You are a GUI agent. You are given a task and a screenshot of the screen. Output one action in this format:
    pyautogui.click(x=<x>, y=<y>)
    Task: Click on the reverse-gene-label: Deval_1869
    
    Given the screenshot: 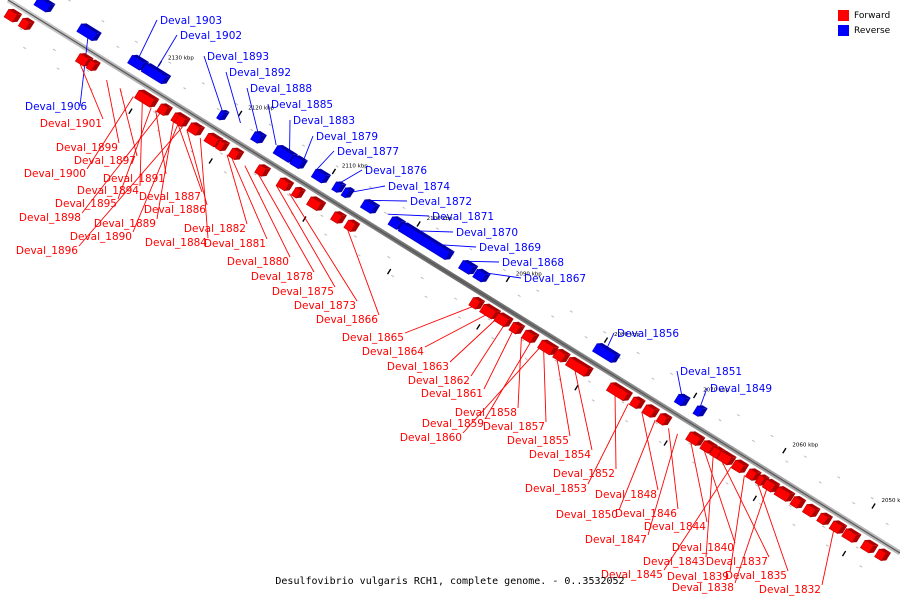 What is the action you would take?
    pyautogui.click(x=510, y=248)
    